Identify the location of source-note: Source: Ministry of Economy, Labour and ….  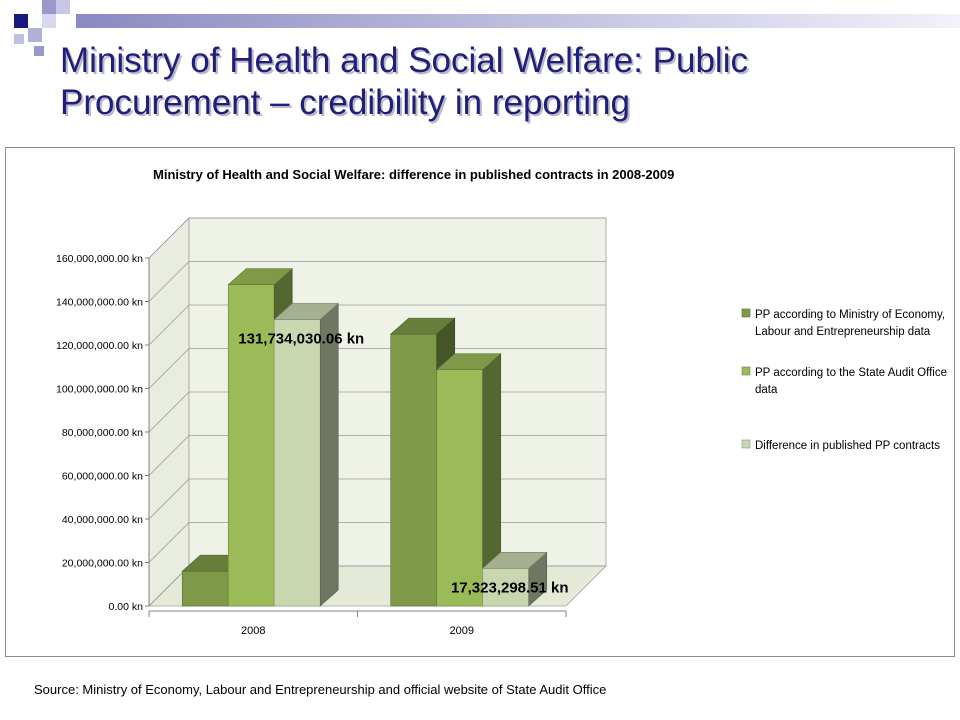
(320, 689).